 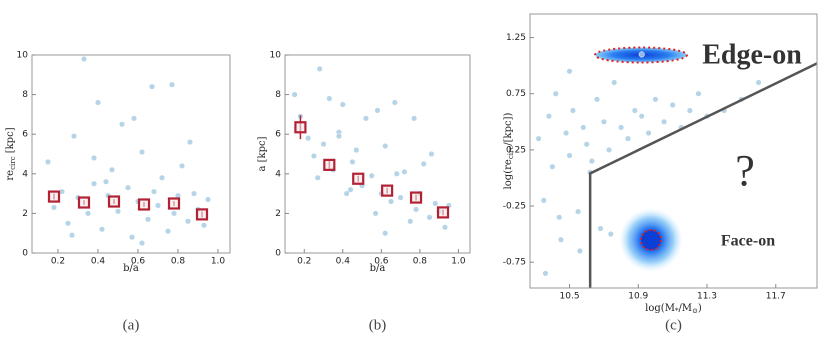 I want to click on y-tick-label: 6, so click(x=25, y=135).